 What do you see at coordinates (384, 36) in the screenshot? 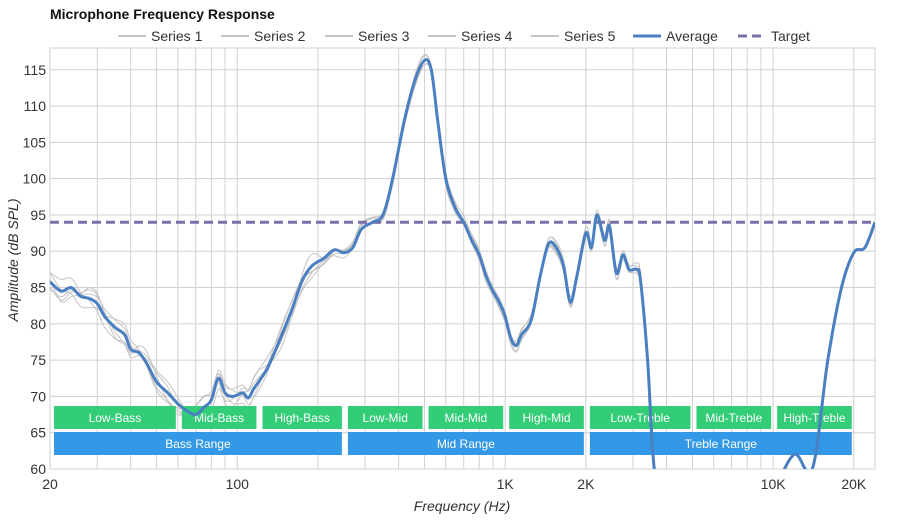
I see `legend-label: Series 3` at bounding box center [384, 36].